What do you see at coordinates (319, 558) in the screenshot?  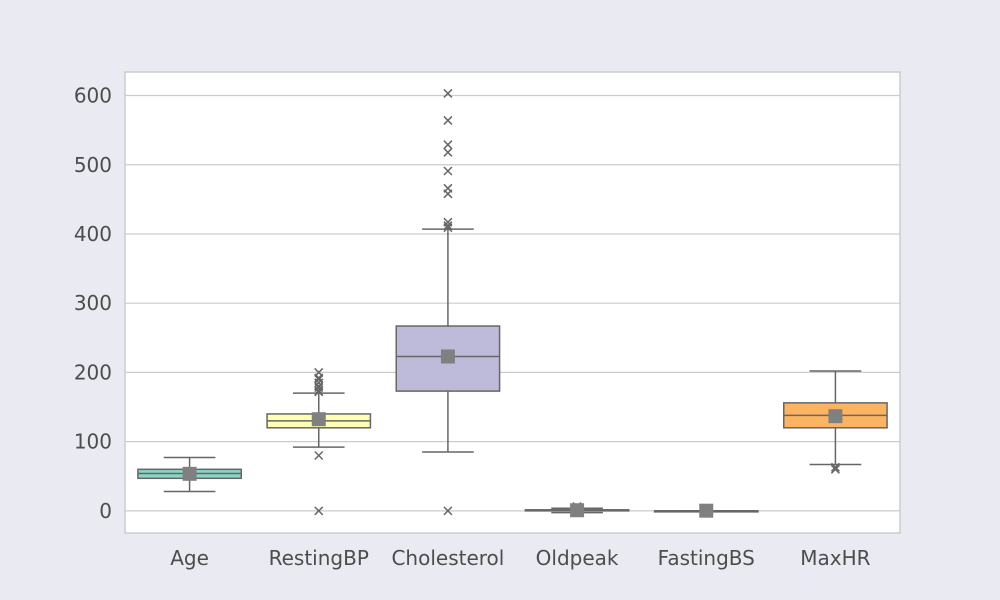 I see `x-tick-label: RestingBP` at bounding box center [319, 558].